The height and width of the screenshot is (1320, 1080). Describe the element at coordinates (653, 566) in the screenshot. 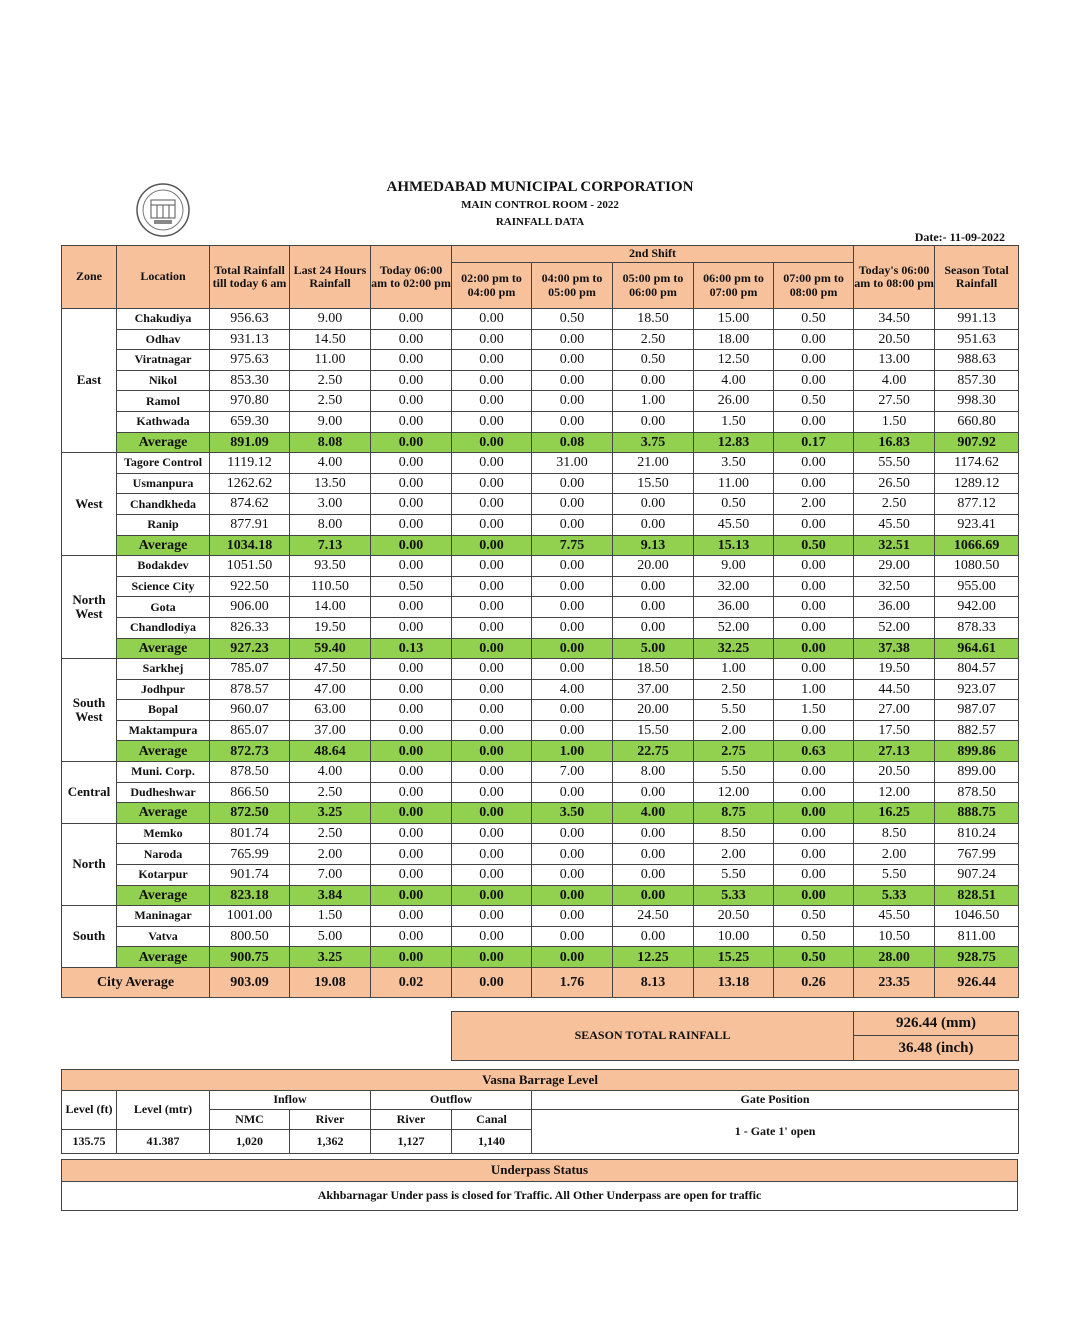

I see `value: 20.00` at that location.